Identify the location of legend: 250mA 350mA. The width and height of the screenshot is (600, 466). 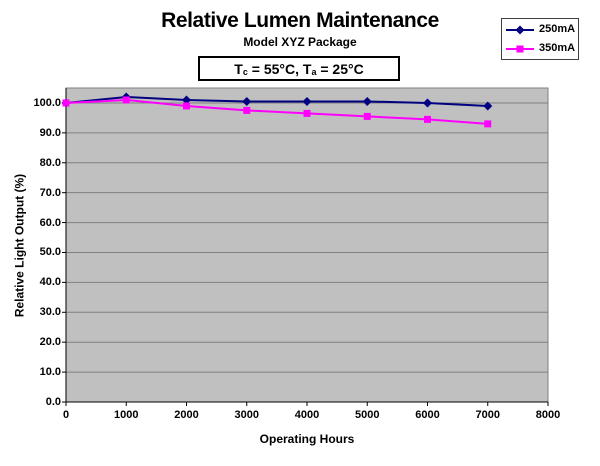
(540, 39).